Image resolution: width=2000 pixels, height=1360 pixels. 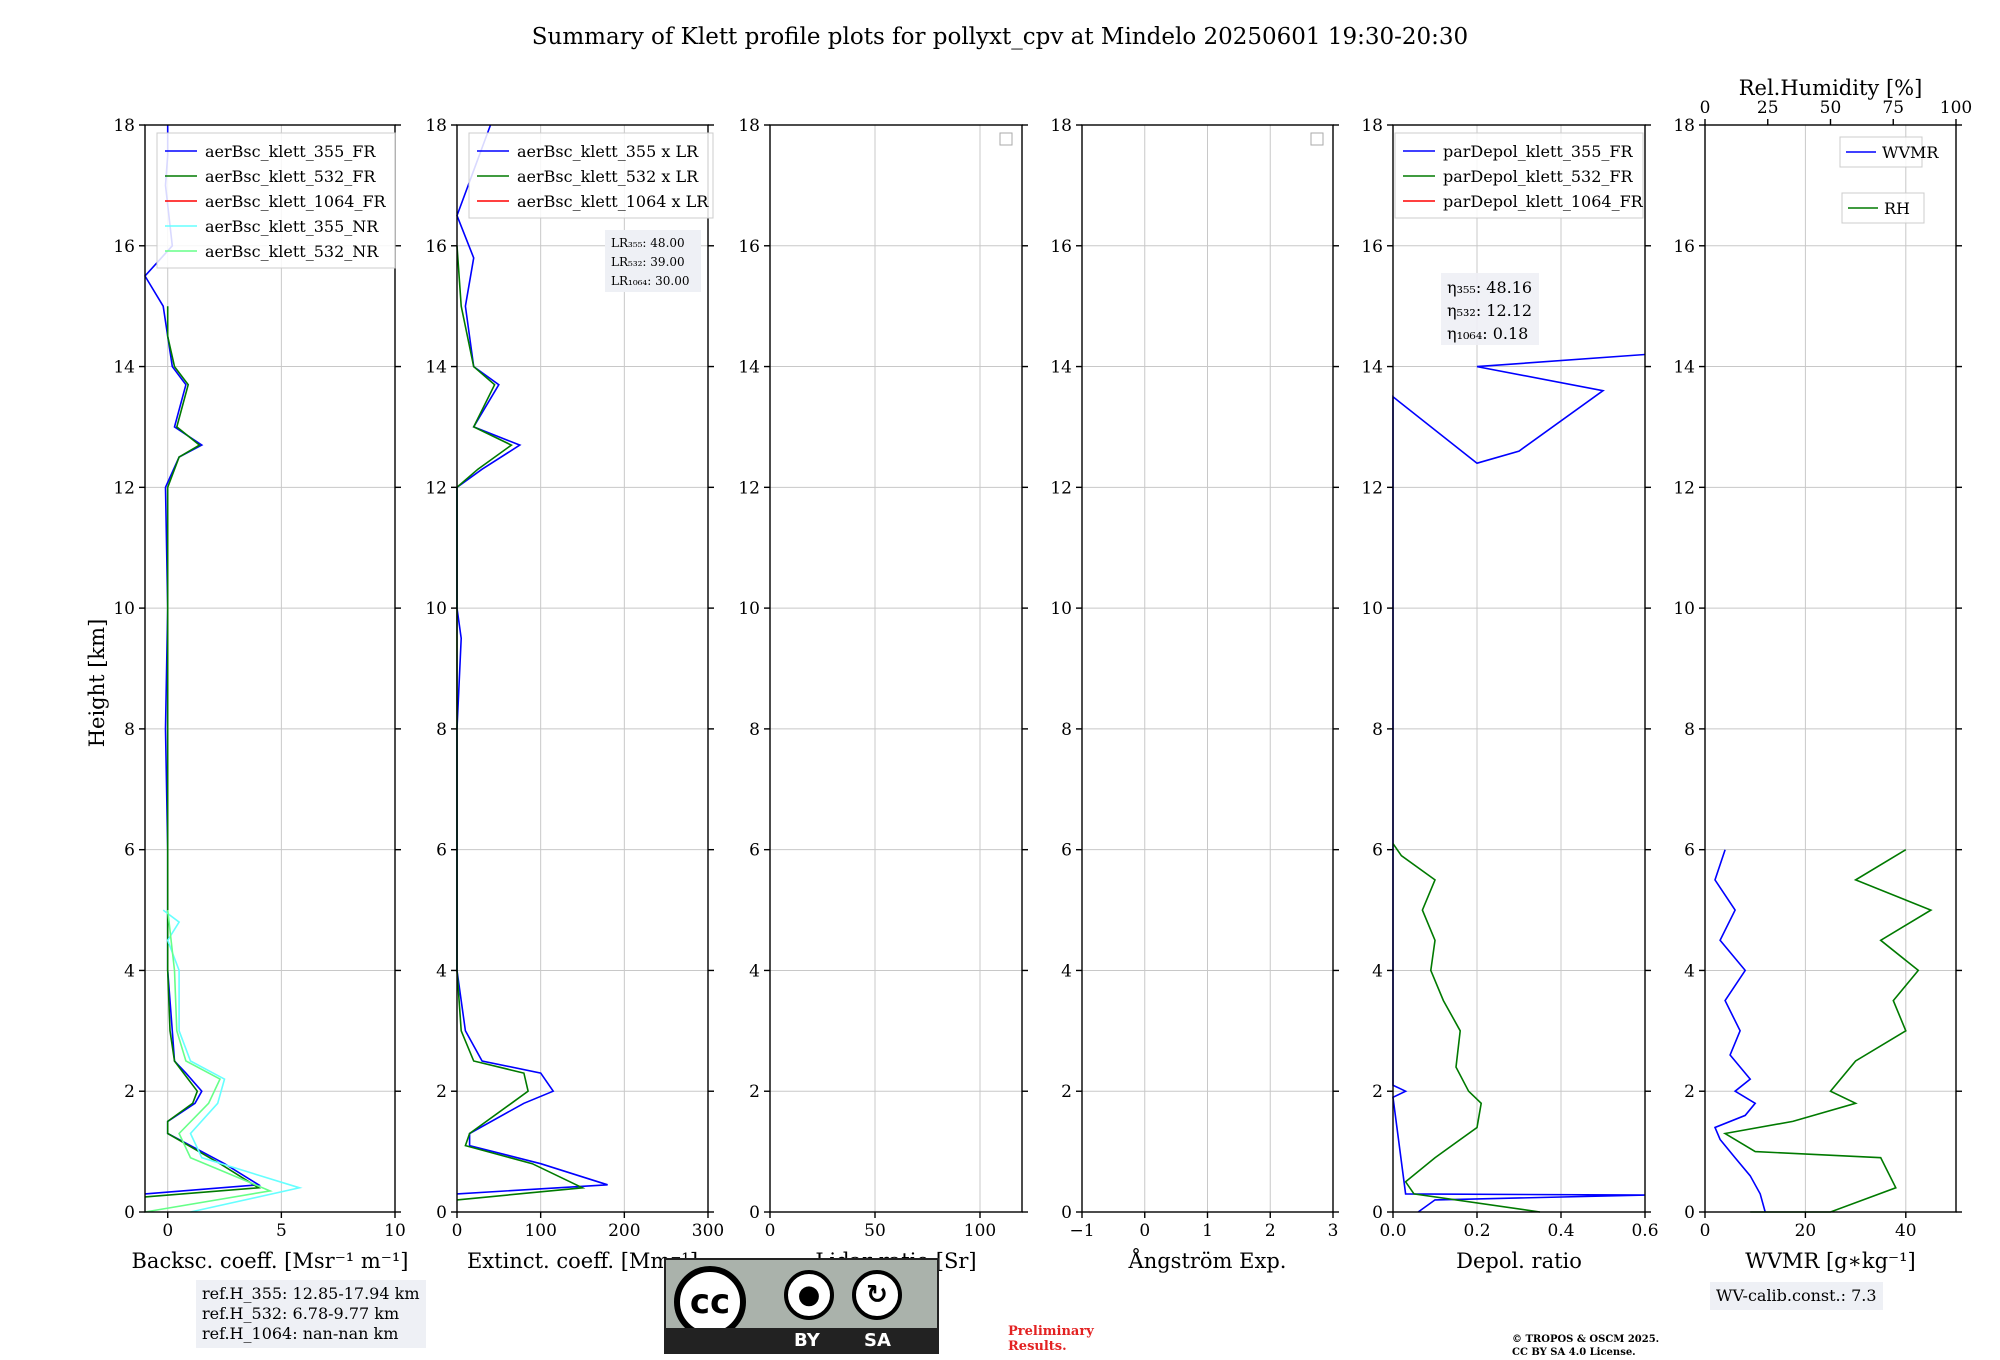 I want to click on series-line-aerBsc_klett_532 x LR, so click(x=521, y=723).